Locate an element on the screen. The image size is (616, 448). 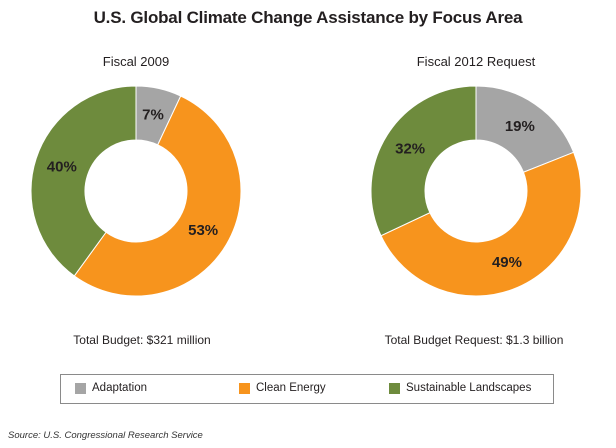
legend-swatch-sustainable-landscapes is located at coordinates (394, 388).